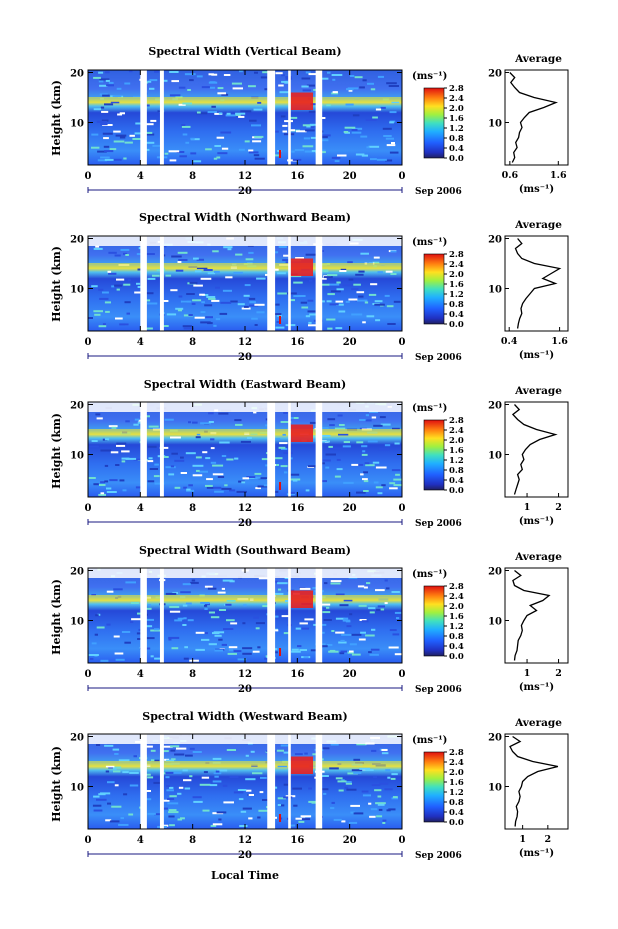 The height and width of the screenshot is (929, 618). Describe the element at coordinates (56, 617) in the screenshot. I see `y-axis-label: Height (km)` at that location.